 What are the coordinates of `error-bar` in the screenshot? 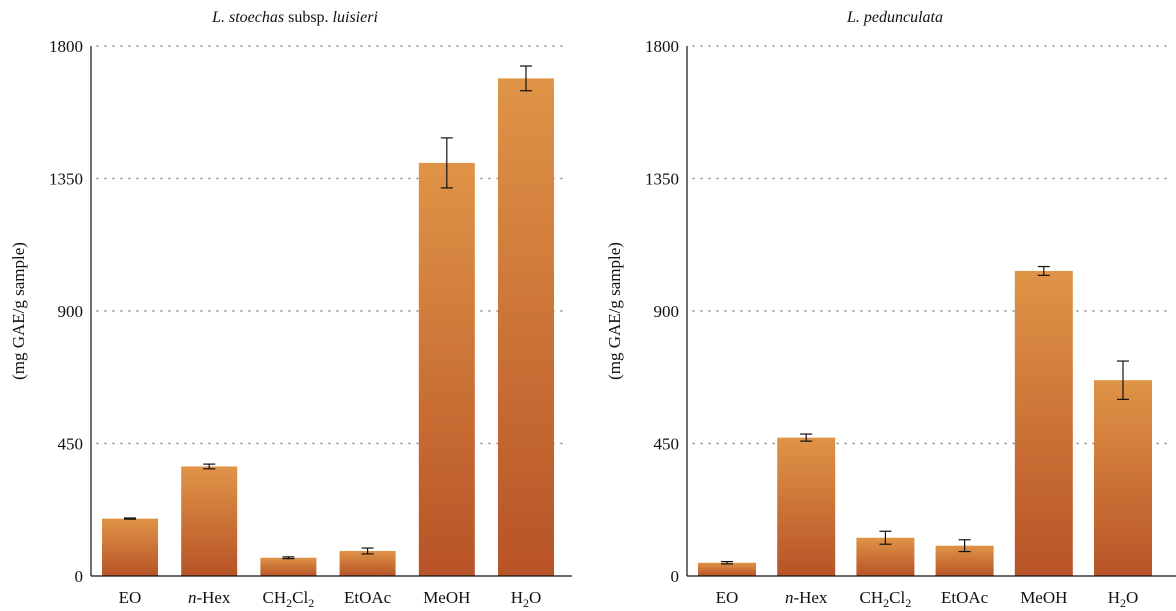 It's located at (130, 518).